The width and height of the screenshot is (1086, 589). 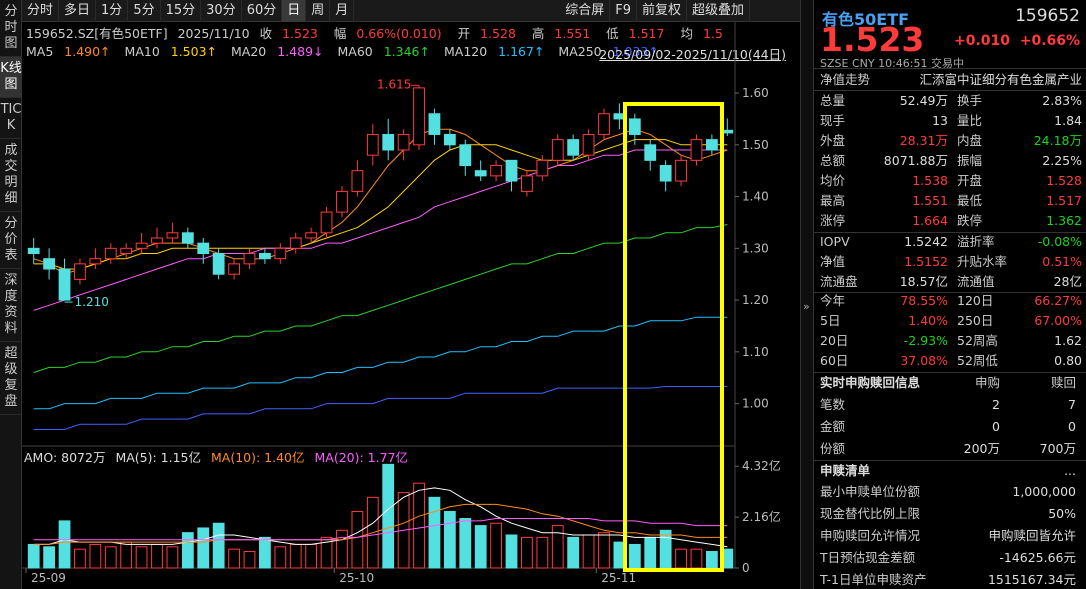 What do you see at coordinates (318, 11) in the screenshot?
I see `tab-period-8: 周` at bounding box center [318, 11].